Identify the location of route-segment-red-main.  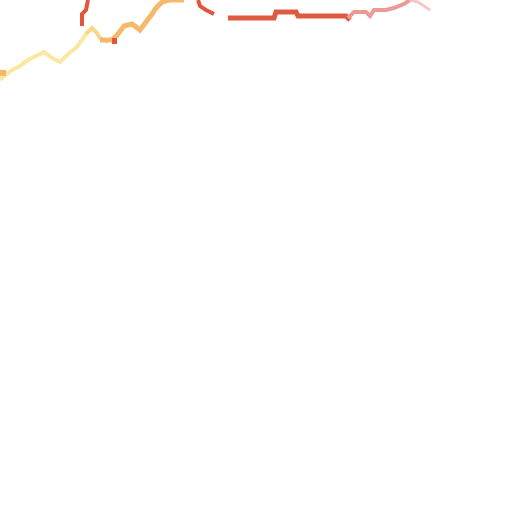
(290, 15).